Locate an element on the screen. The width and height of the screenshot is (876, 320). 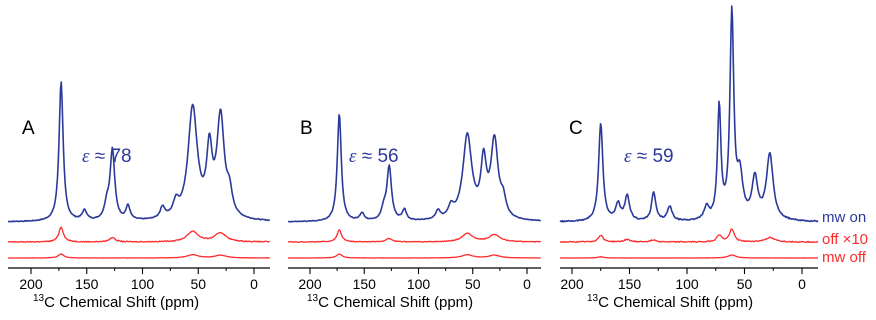
epsilon-symbol-a: ε is located at coordinates (86, 156).